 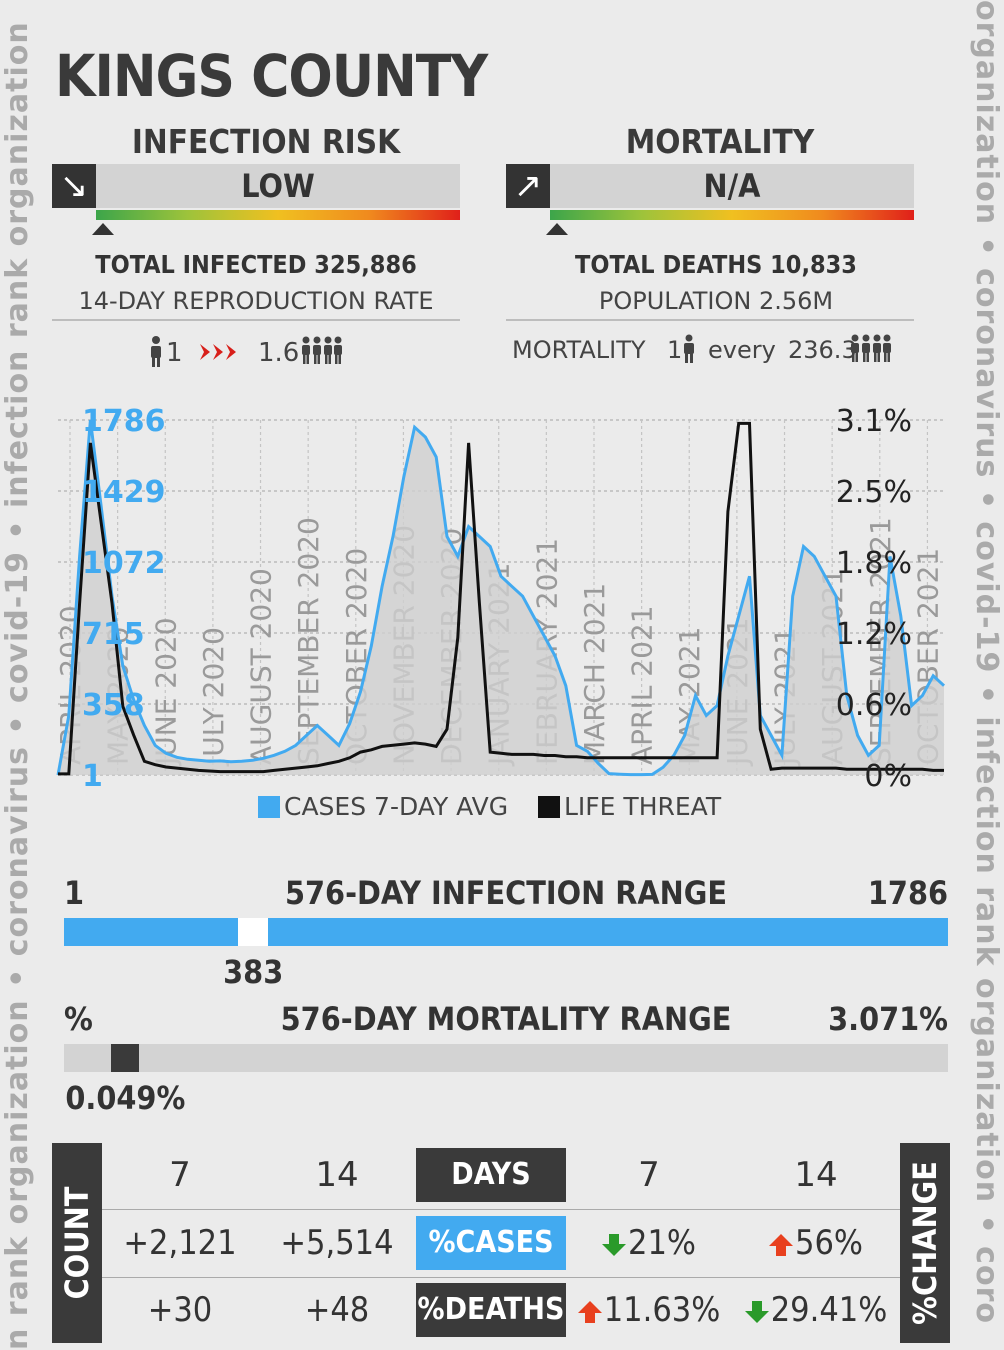 What do you see at coordinates (874, 634) in the screenshot?
I see `y-right-tick-label: 1.2%` at bounding box center [874, 634].